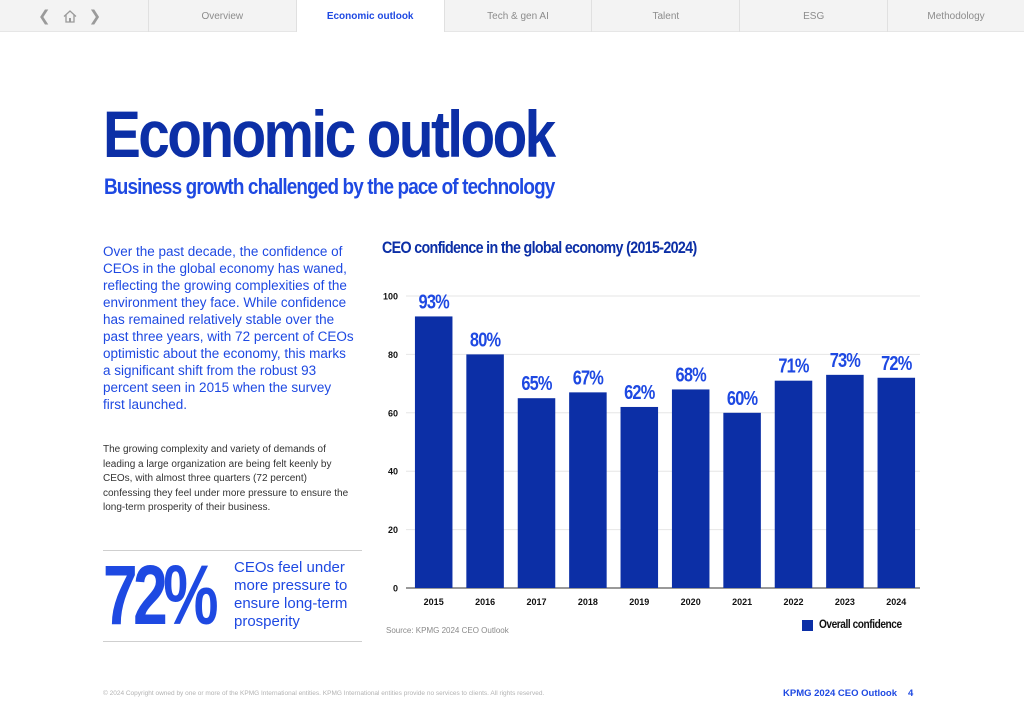 The height and width of the screenshot is (724, 1024). What do you see at coordinates (742, 602) in the screenshot?
I see `x-tick-label: 2021` at bounding box center [742, 602].